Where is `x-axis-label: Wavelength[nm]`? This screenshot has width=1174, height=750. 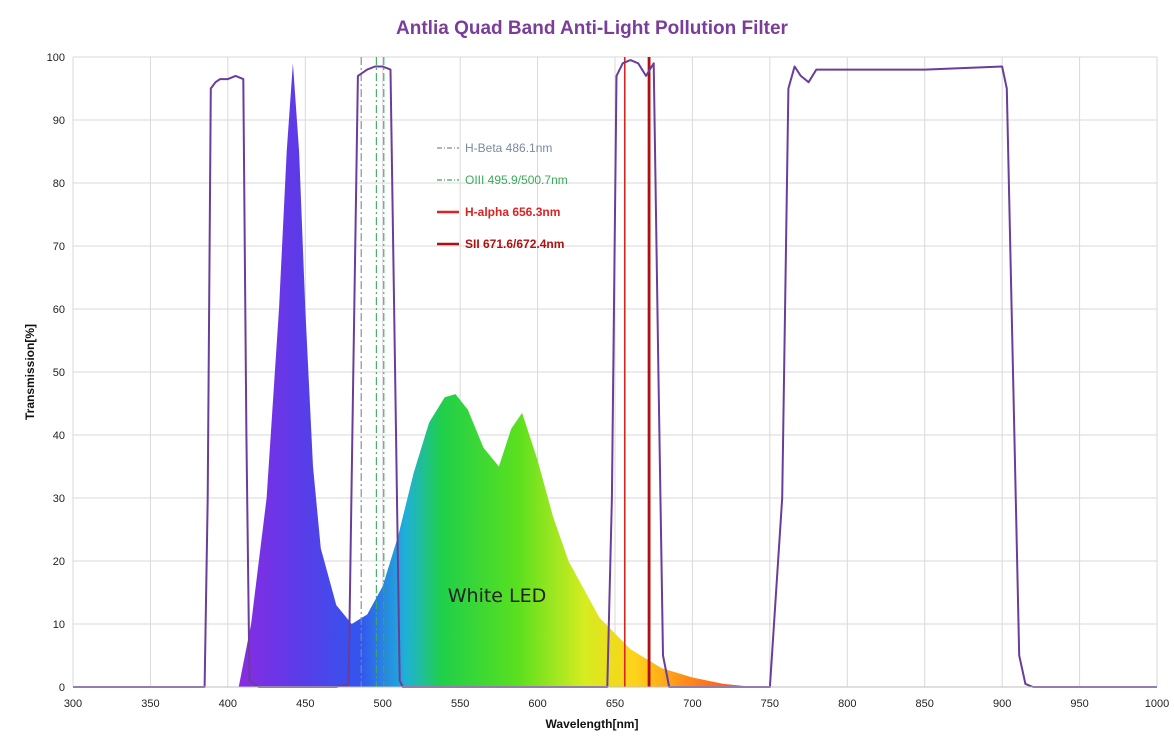
x-axis-label: Wavelength[nm] is located at coordinates (592, 724).